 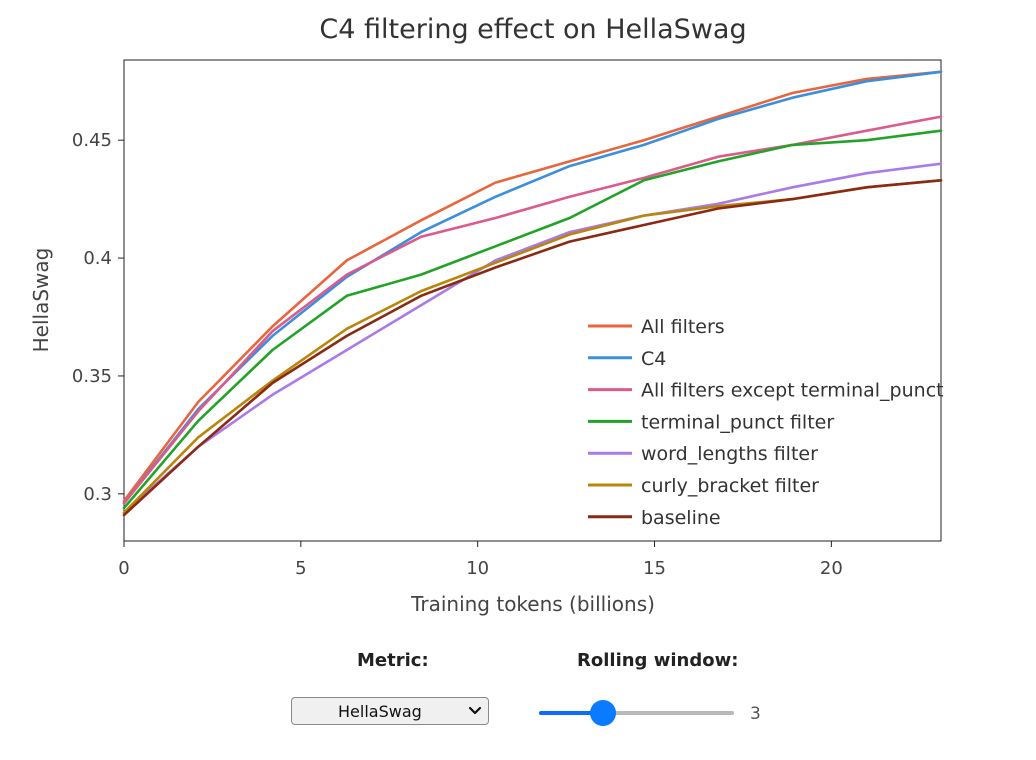 I want to click on x-tick-label: 0, so click(x=123, y=568).